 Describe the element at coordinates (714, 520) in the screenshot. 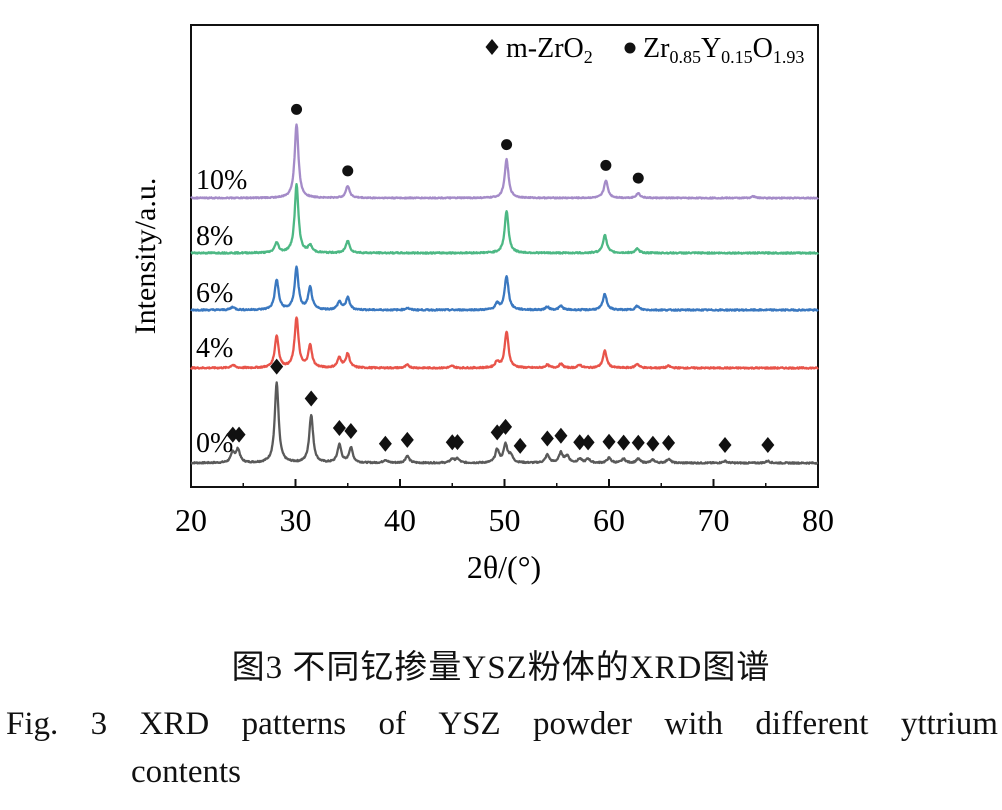

I see `x-tick-label: 70` at that location.